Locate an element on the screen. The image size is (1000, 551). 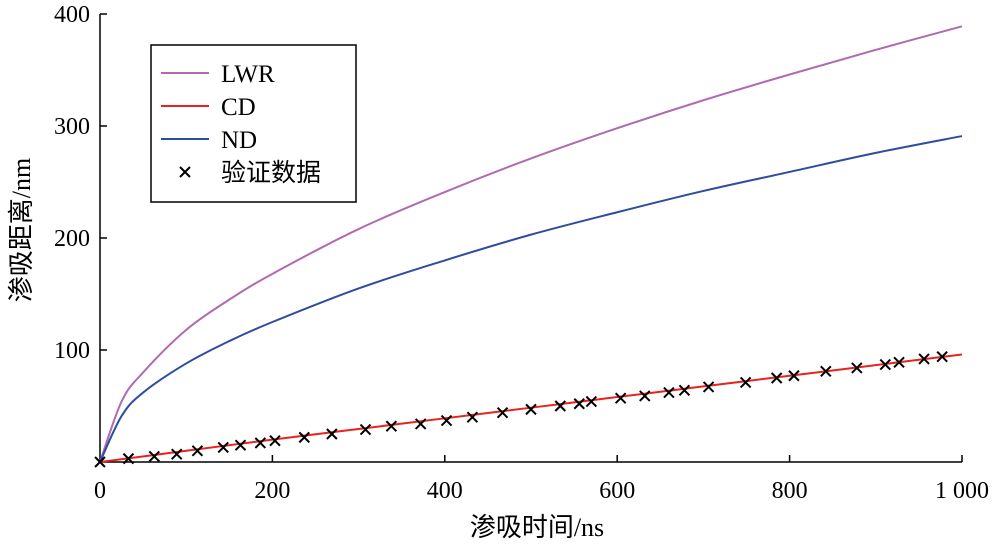
legend-label: LWR is located at coordinates (248, 74).